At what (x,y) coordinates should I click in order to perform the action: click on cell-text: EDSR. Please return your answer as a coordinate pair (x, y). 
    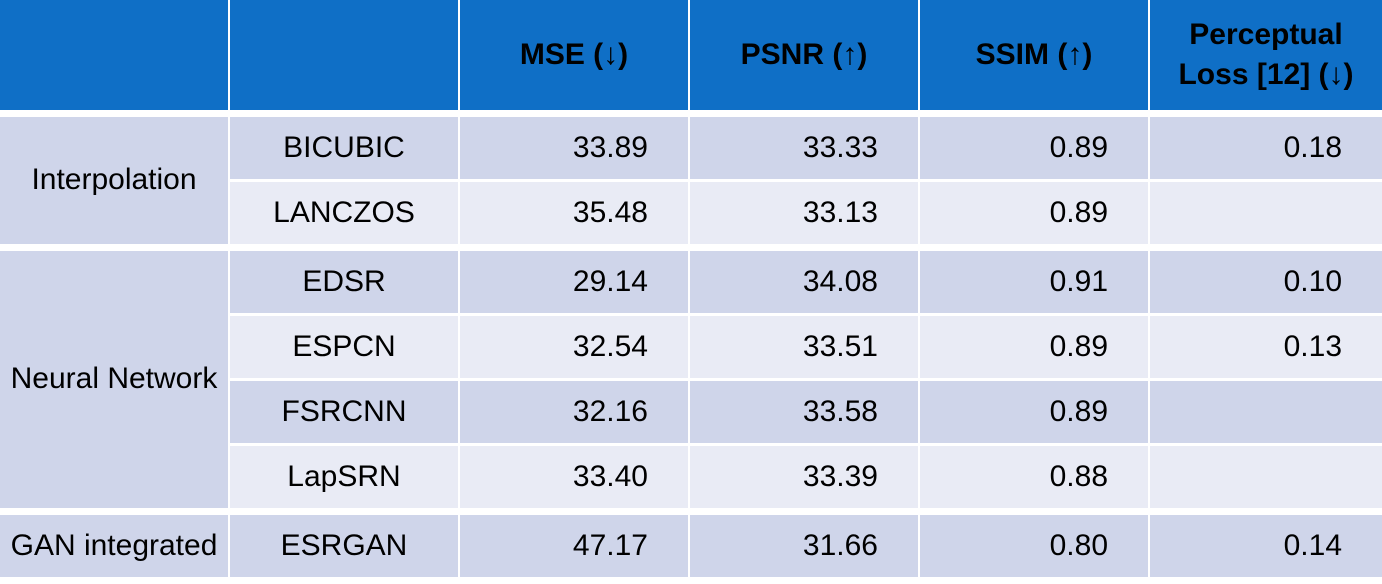
    Looking at the image, I should click on (344, 281).